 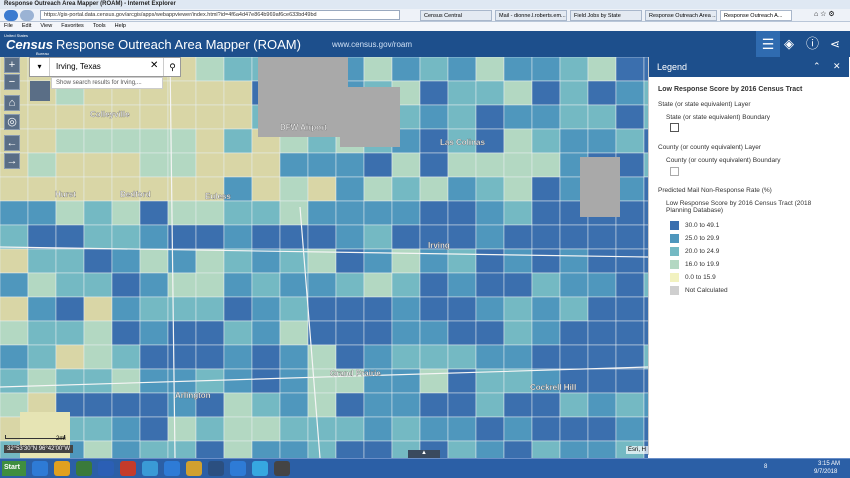 What do you see at coordinates (72, 26) in the screenshot?
I see `menu-item: Favorites` at bounding box center [72, 26].